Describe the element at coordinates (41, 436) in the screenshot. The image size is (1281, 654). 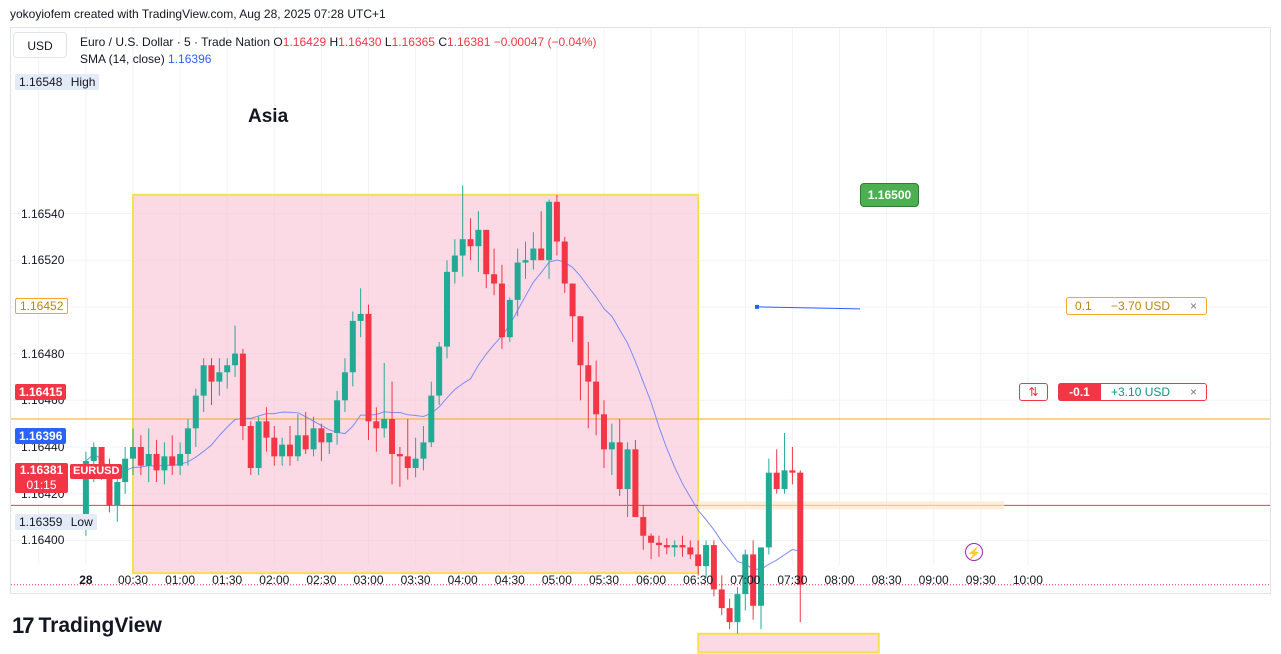
I see `sma-tag: 1.16396` at that location.